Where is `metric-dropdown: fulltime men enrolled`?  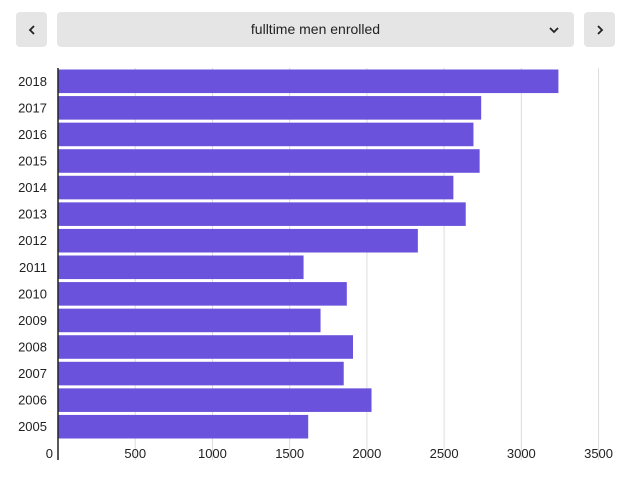
metric-dropdown: fulltime men enrolled is located at coordinates (315, 29).